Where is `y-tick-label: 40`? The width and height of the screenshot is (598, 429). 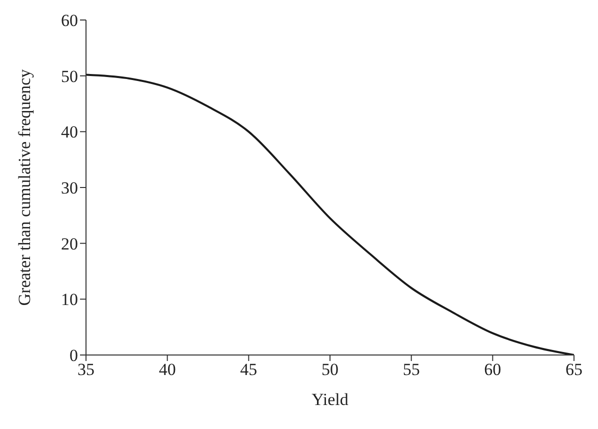
y-tick-label: 40 is located at coordinates (69, 132).